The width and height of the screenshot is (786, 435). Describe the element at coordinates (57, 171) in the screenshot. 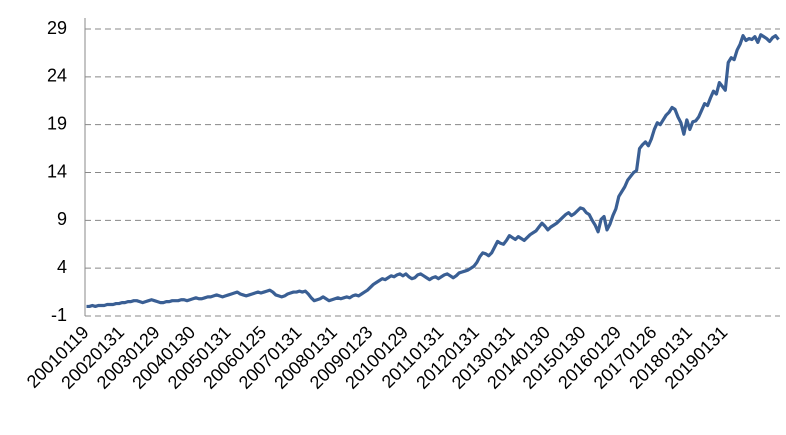

I see `y-tick-label: 14` at that location.